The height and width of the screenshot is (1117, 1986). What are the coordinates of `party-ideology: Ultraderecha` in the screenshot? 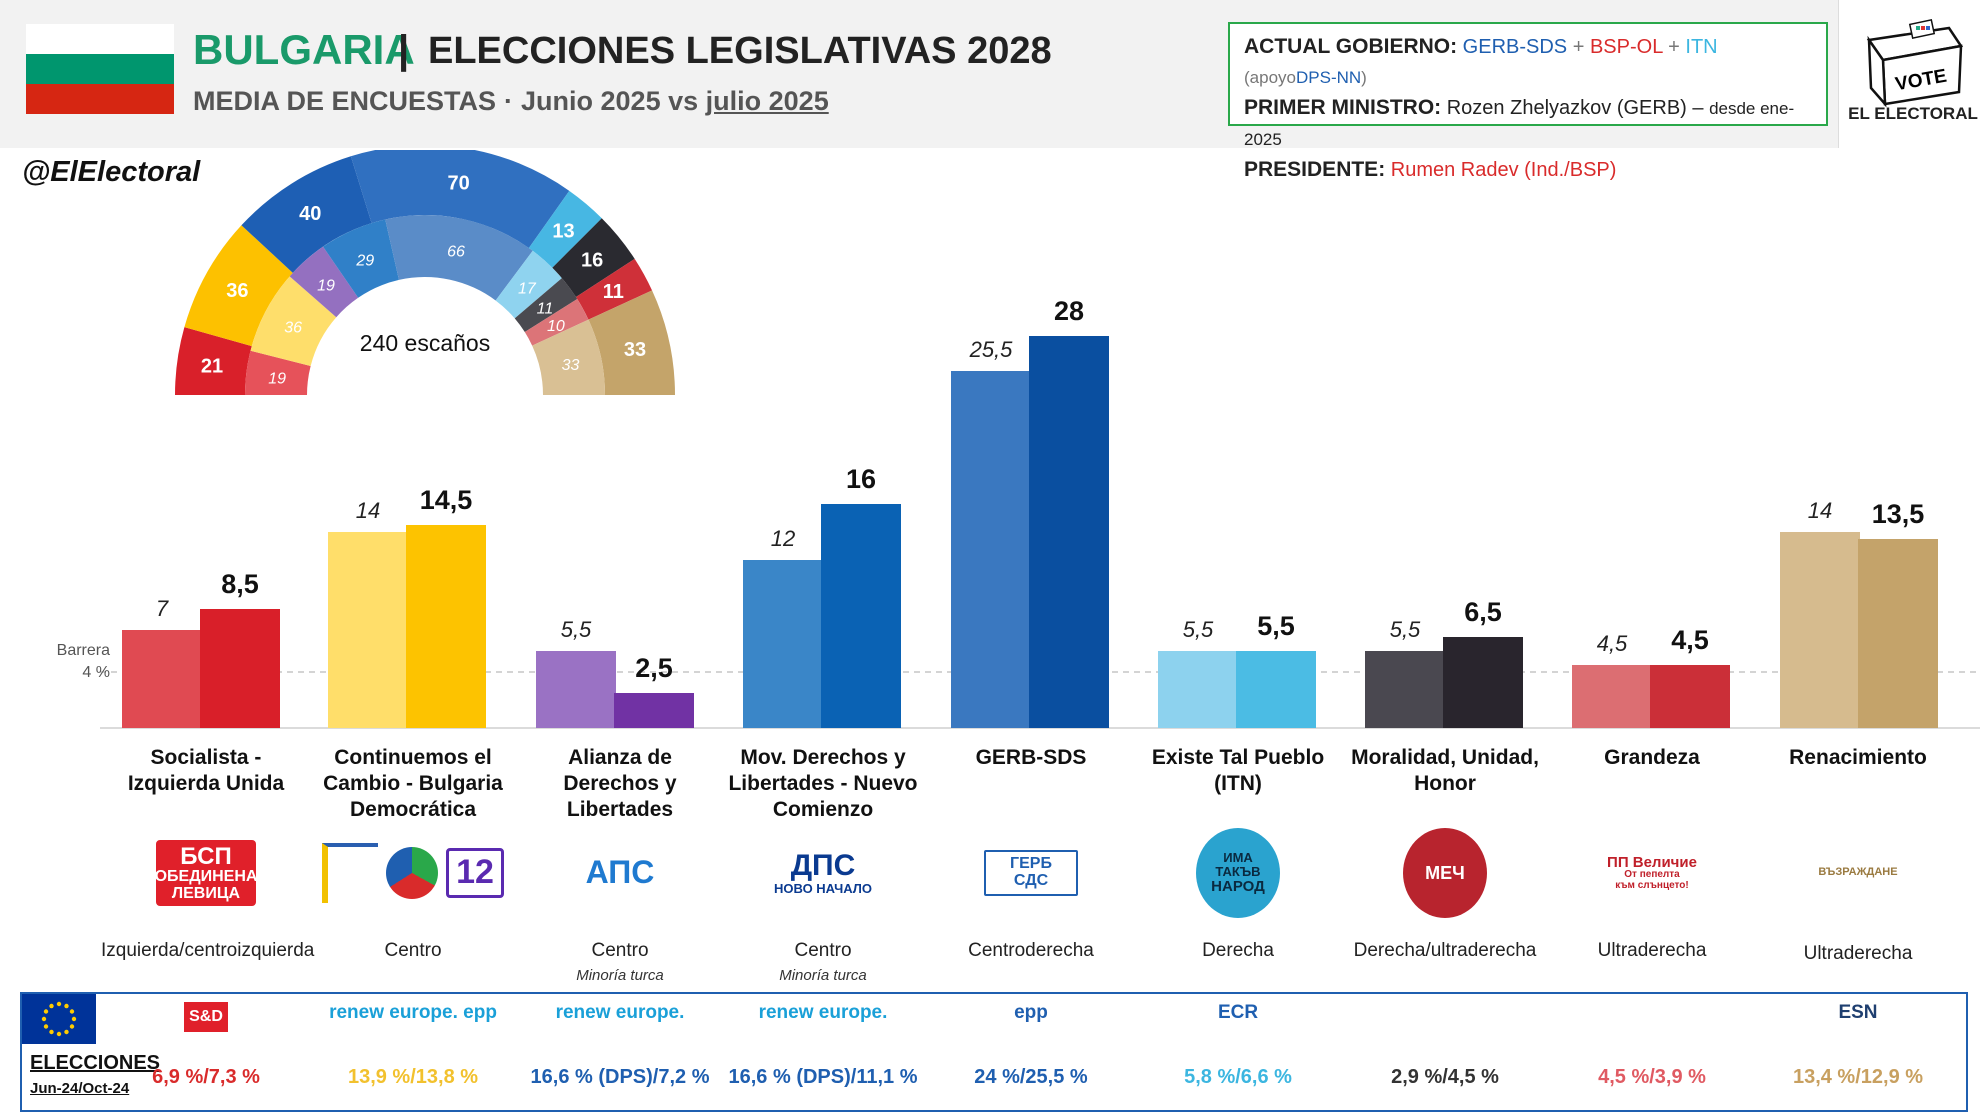 It's located at (1858, 953).